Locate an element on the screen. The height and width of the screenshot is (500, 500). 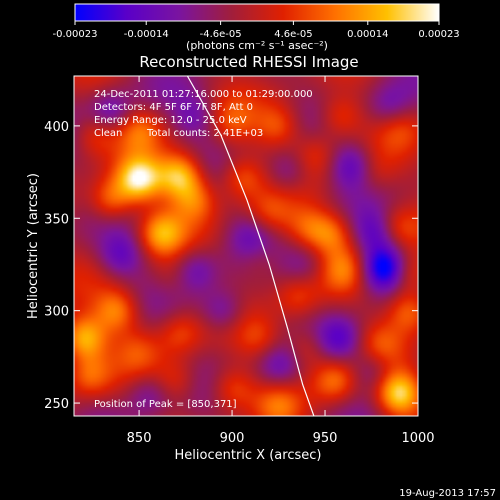
colorbar-units: (photons cm⁻² s⁻¹ asec⁻²) is located at coordinates (257, 45).